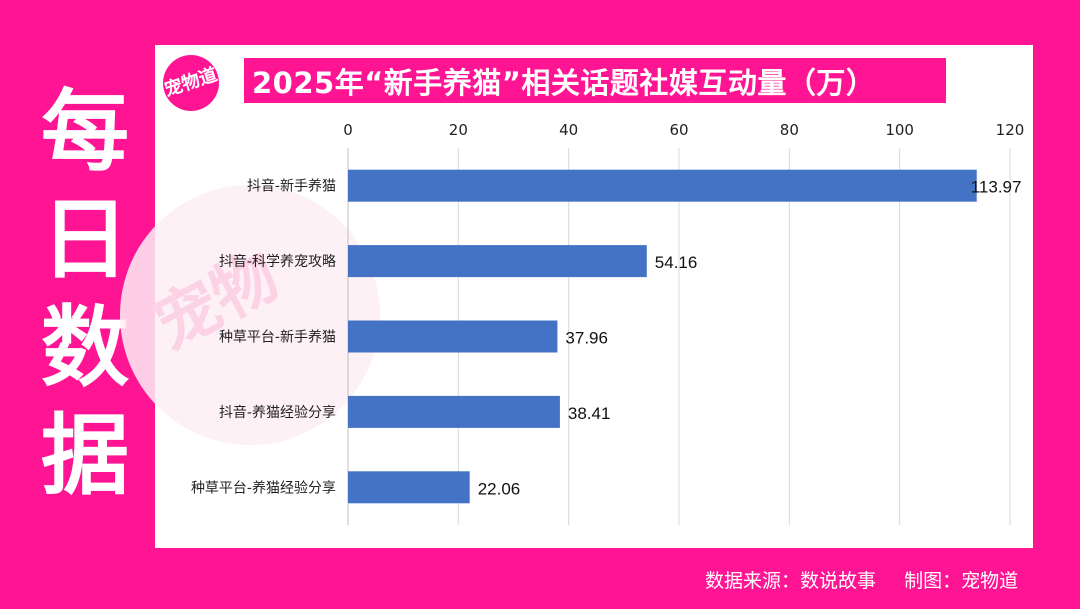  What do you see at coordinates (676, 262) in the screenshot?
I see `data-label: 54.16` at bounding box center [676, 262].